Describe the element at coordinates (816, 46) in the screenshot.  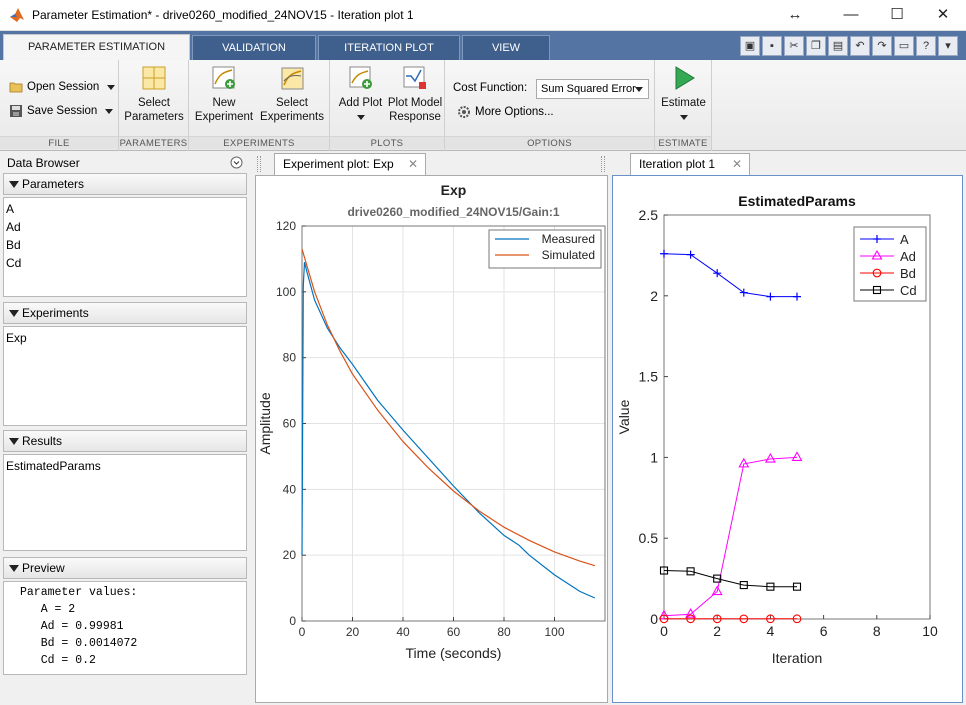
I see `copy-icon: ❐` at that location.